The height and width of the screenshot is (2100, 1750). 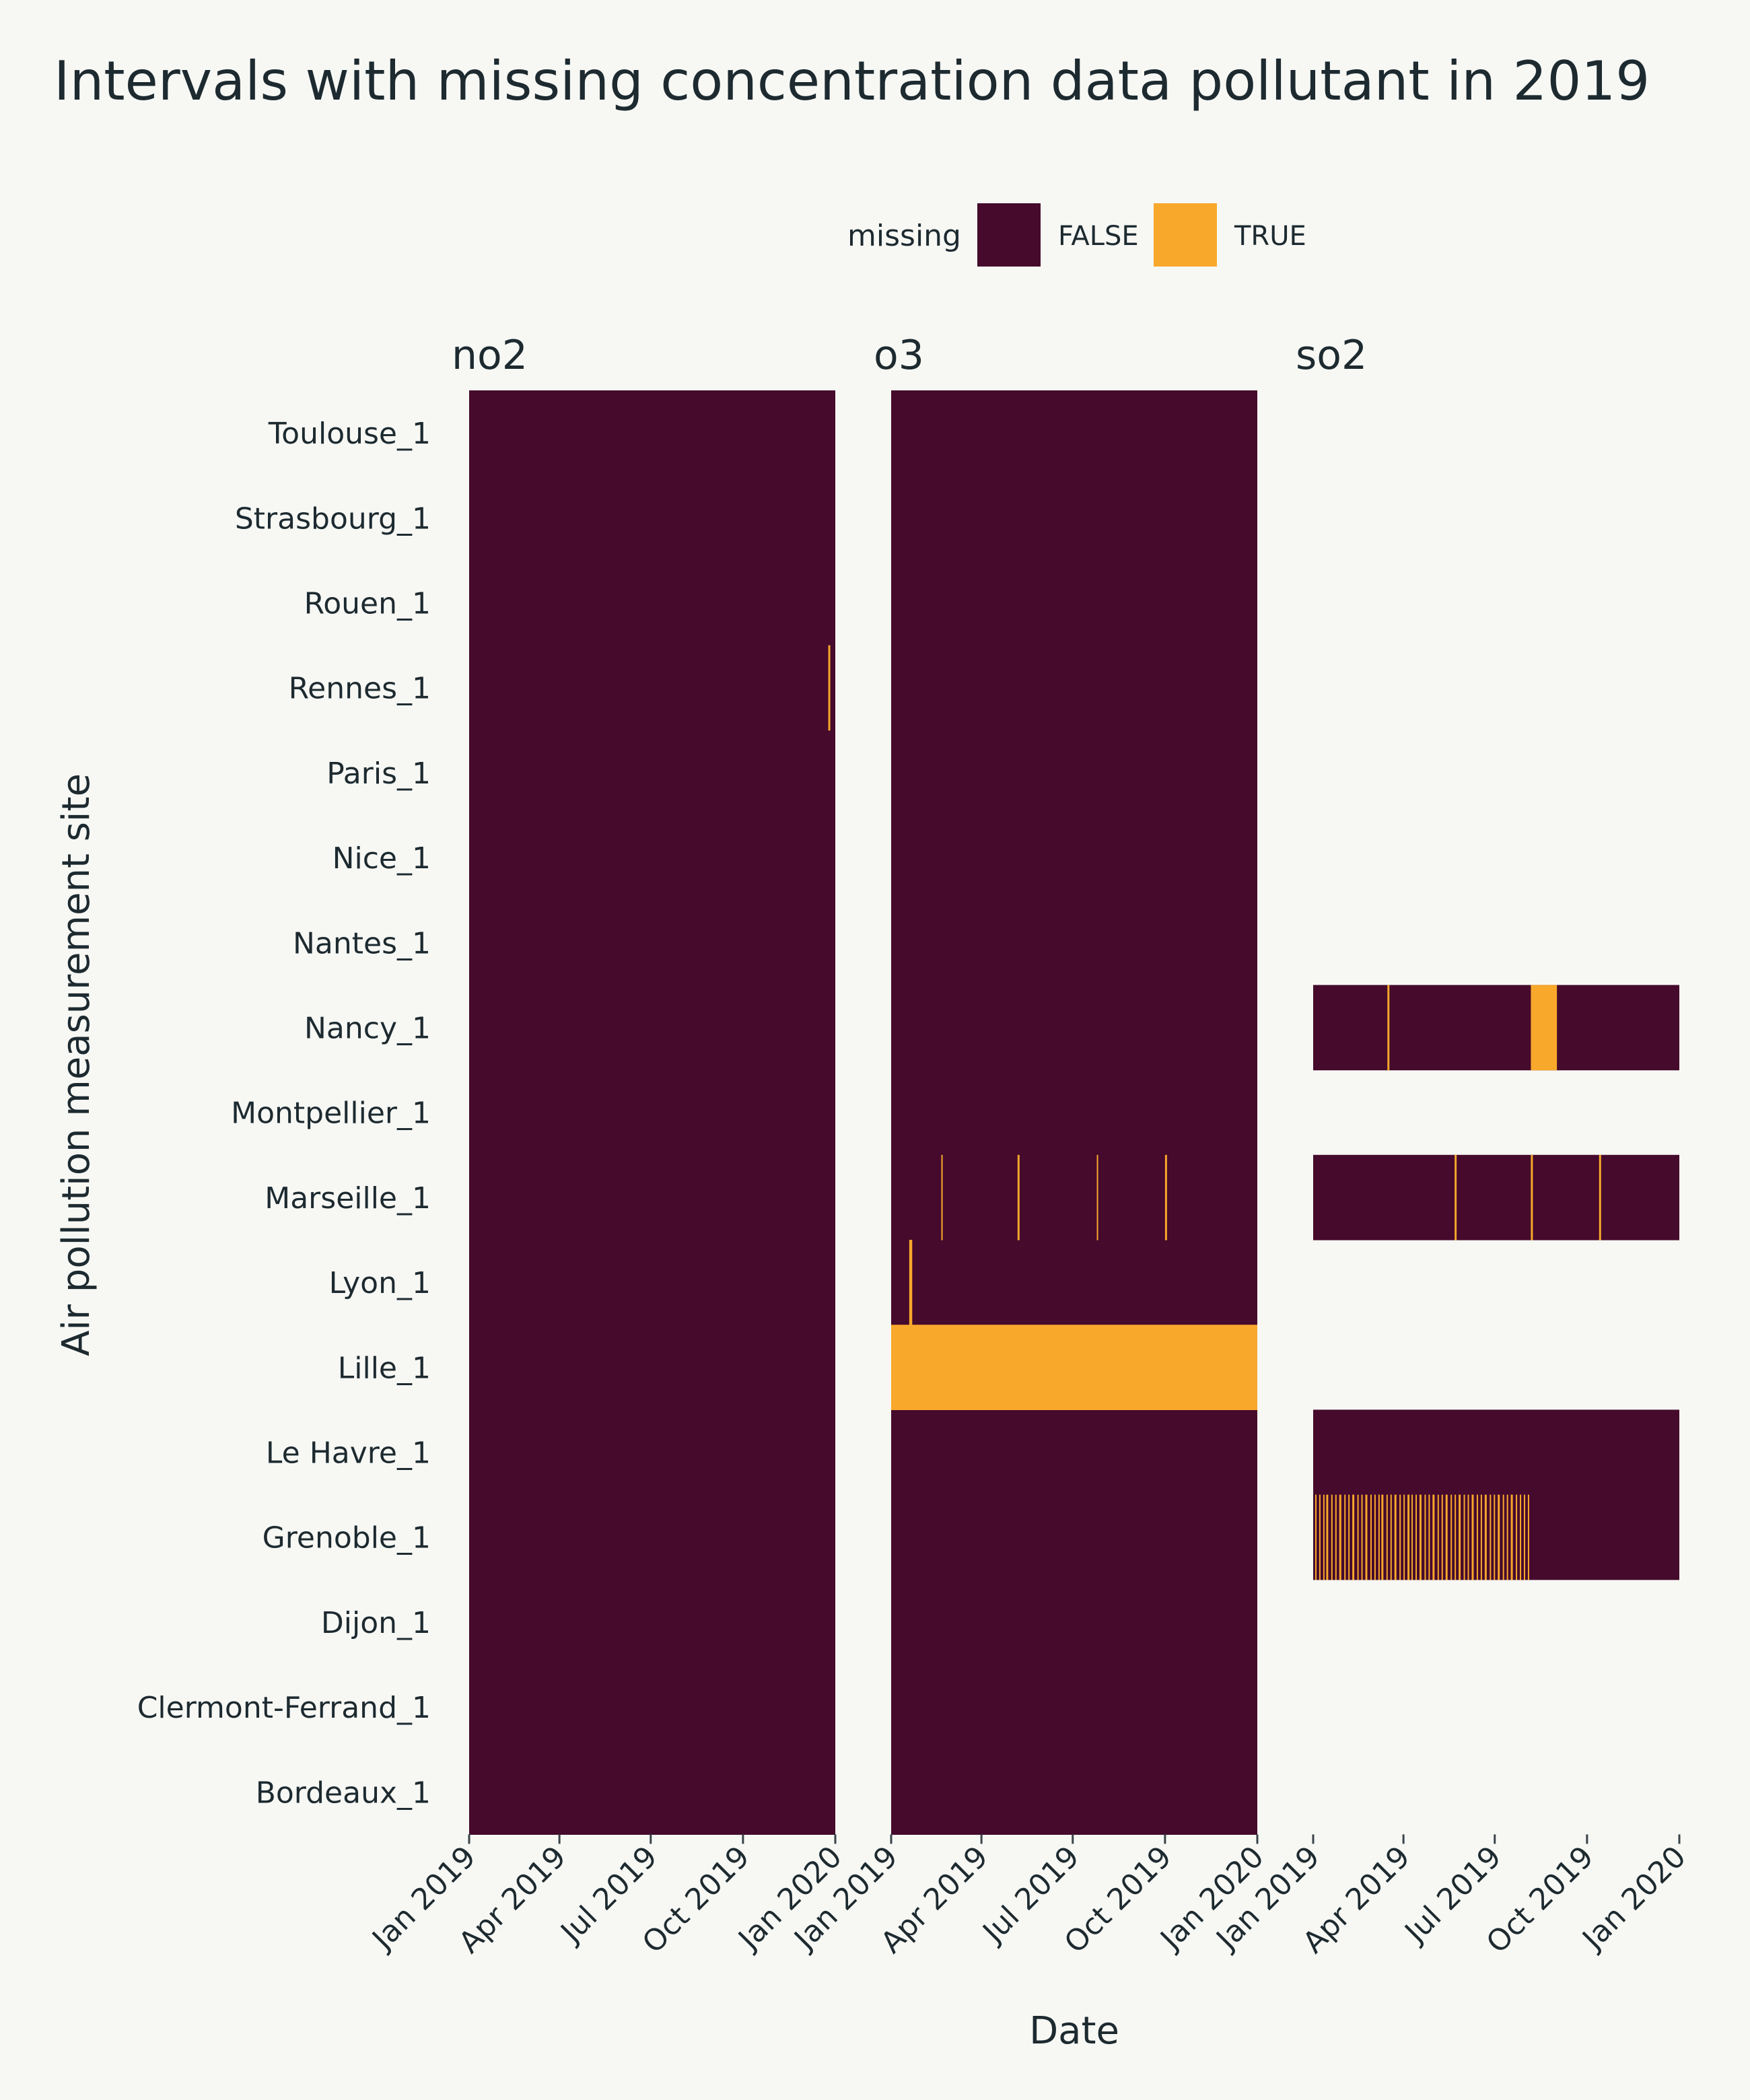 What do you see at coordinates (76, 1065) in the screenshot?
I see `y-axis-title: Air pollution measurement site` at bounding box center [76, 1065].